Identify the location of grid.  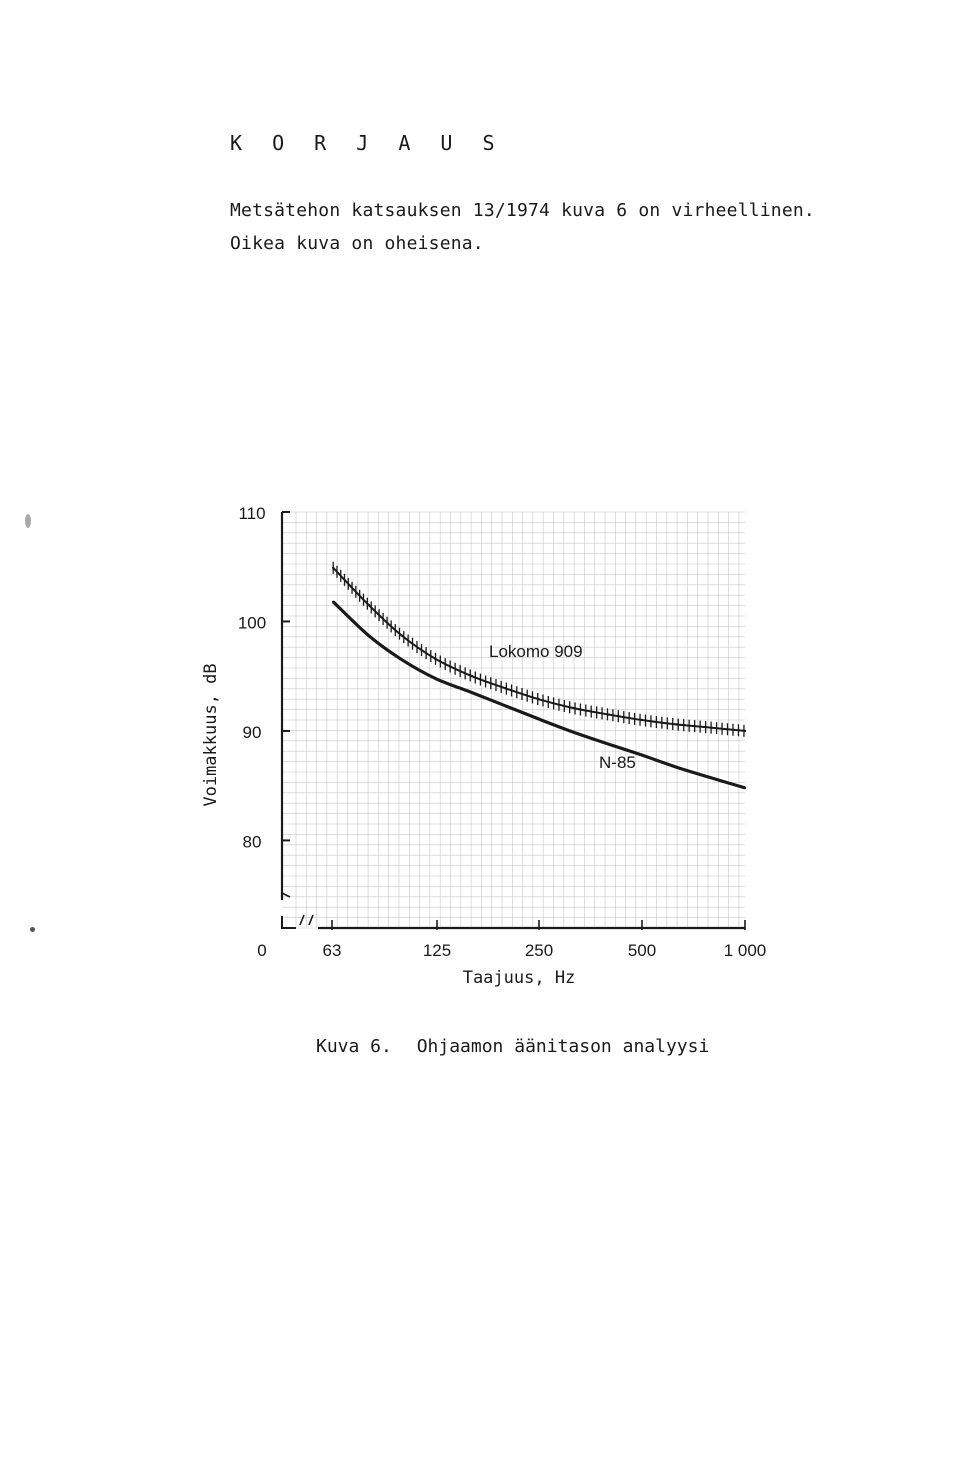
(513, 720).